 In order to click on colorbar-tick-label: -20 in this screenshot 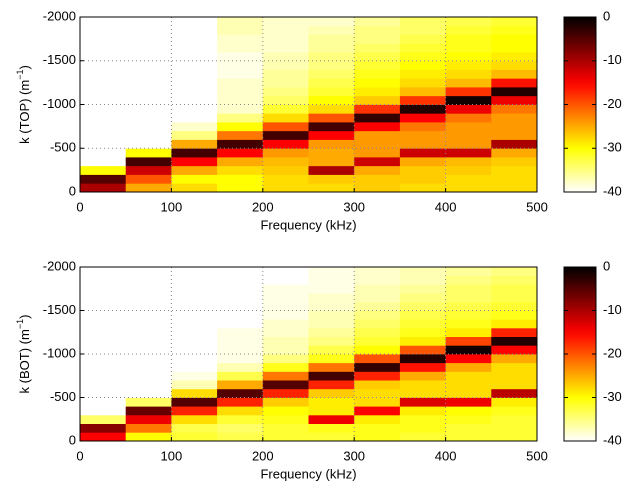, I will do `click(612, 352)`.